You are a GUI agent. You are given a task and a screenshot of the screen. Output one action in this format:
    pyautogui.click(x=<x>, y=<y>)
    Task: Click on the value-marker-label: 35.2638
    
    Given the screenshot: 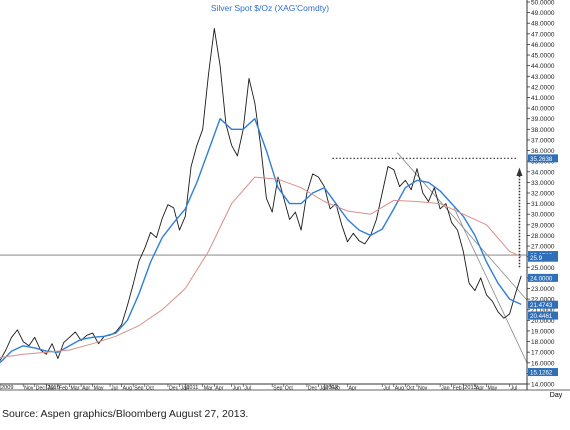 What is the action you would take?
    pyautogui.click(x=541, y=159)
    